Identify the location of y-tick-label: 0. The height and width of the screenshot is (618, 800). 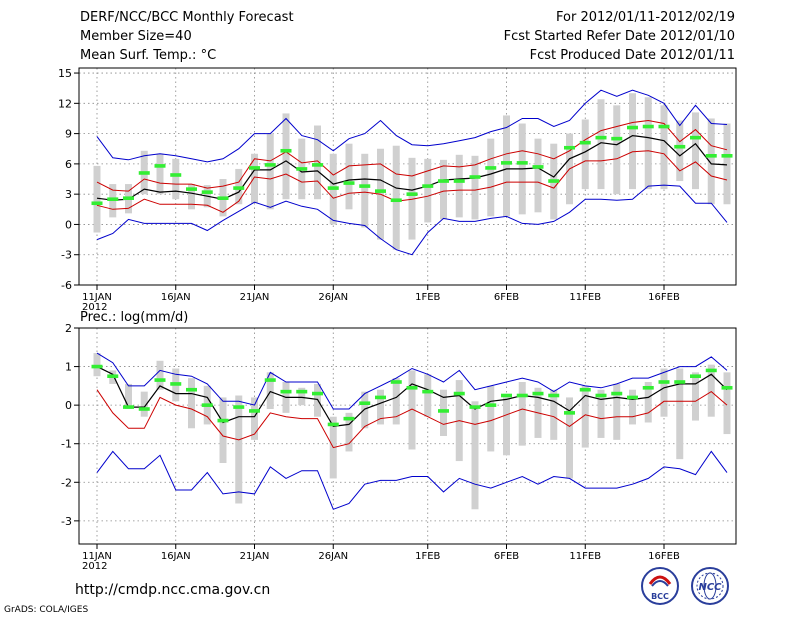
(68, 405).